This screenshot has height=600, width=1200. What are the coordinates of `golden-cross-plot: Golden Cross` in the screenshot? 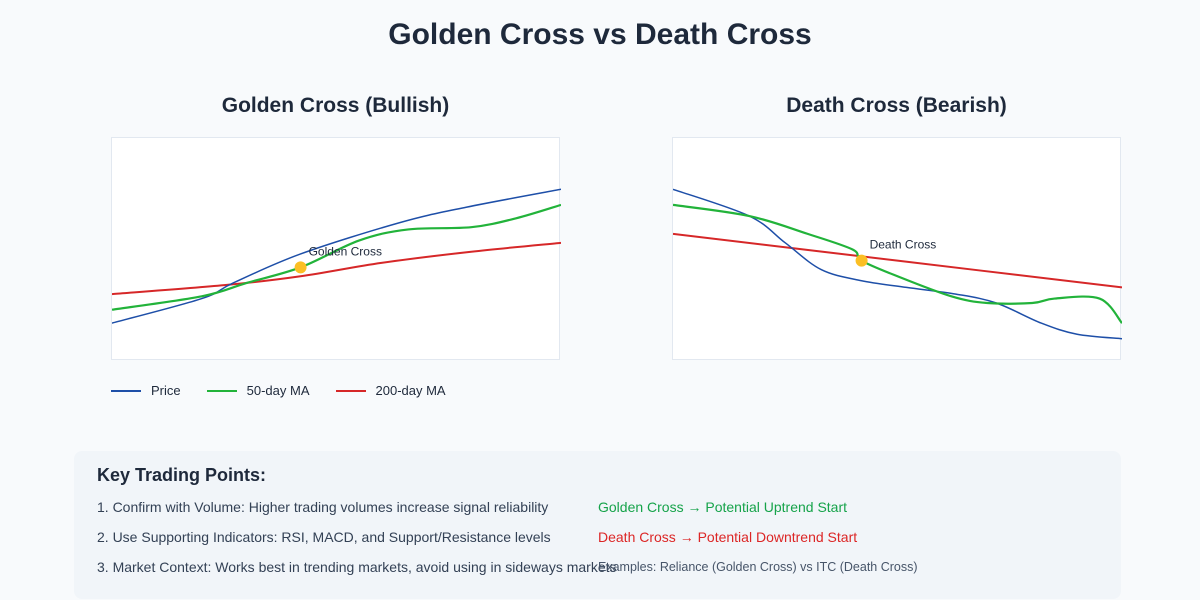 It's located at (336, 256).